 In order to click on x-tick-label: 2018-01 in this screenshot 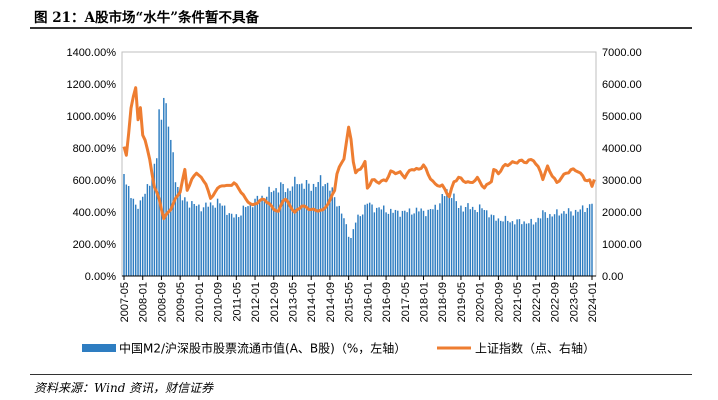, I will do `click(425, 302)`.